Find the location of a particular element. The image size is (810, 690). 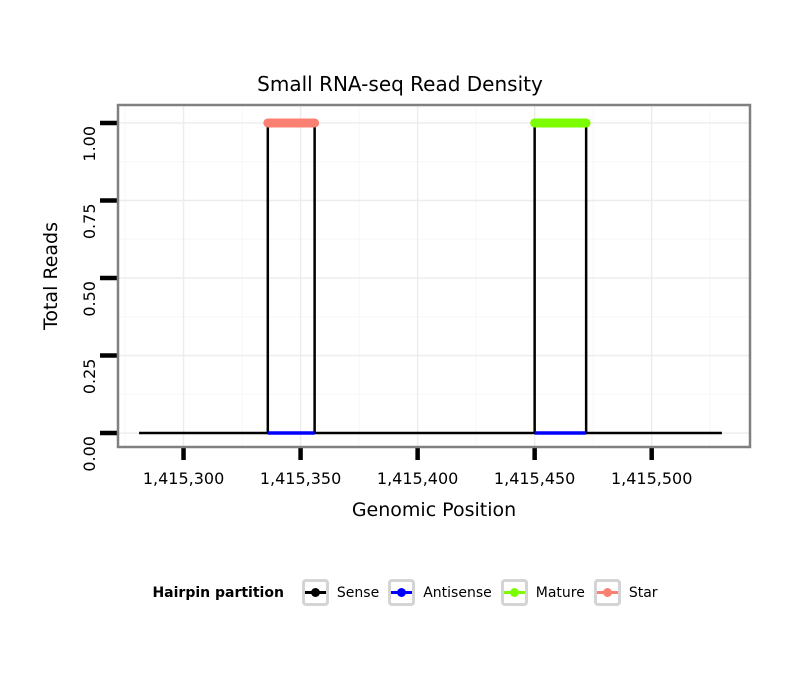

y-tick-label: 0.50 is located at coordinates (89, 299).